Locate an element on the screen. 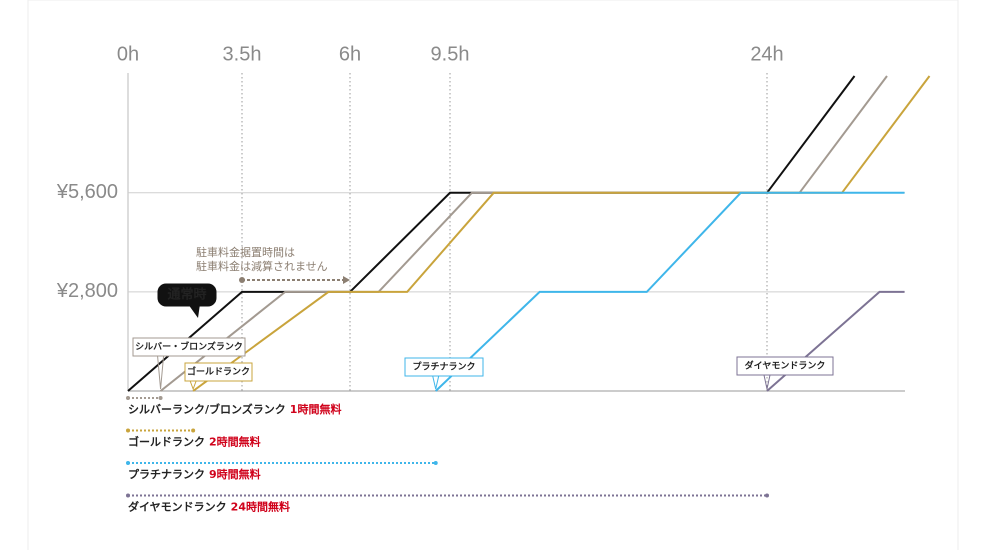  annotation-text: 駐車料金据置時間は is located at coordinates (245, 252).